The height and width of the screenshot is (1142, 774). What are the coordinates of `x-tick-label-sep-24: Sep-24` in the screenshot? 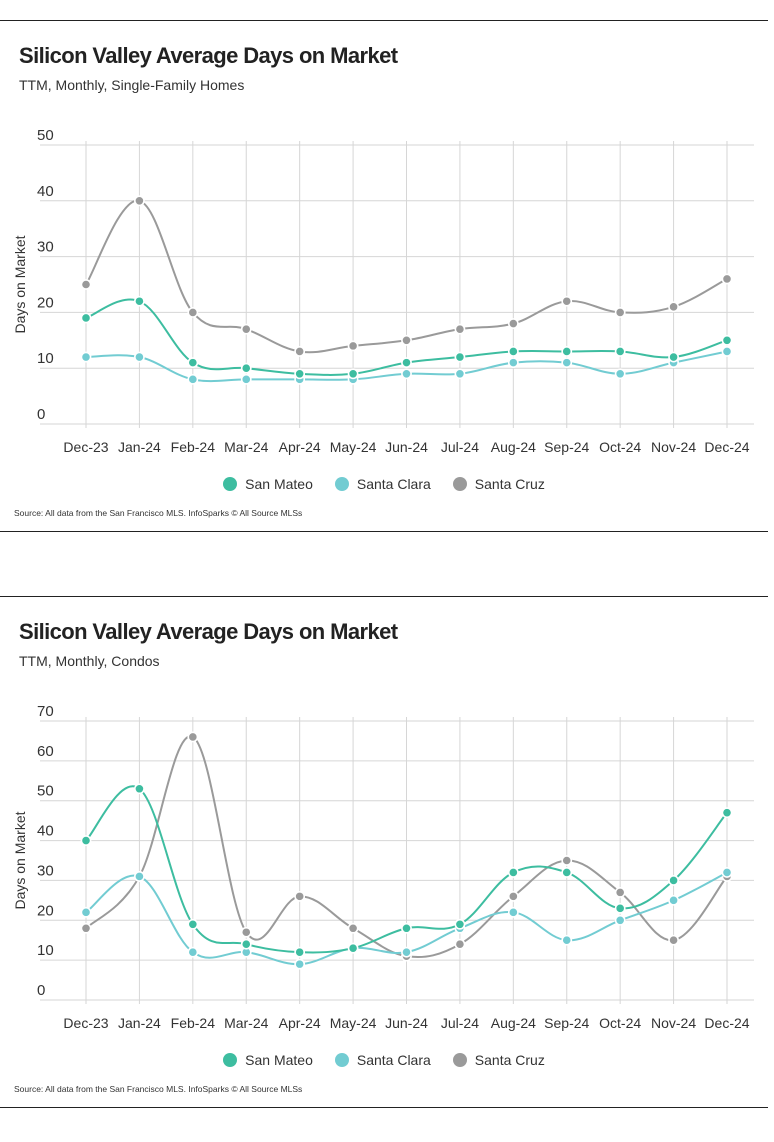 It's located at (566, 447).